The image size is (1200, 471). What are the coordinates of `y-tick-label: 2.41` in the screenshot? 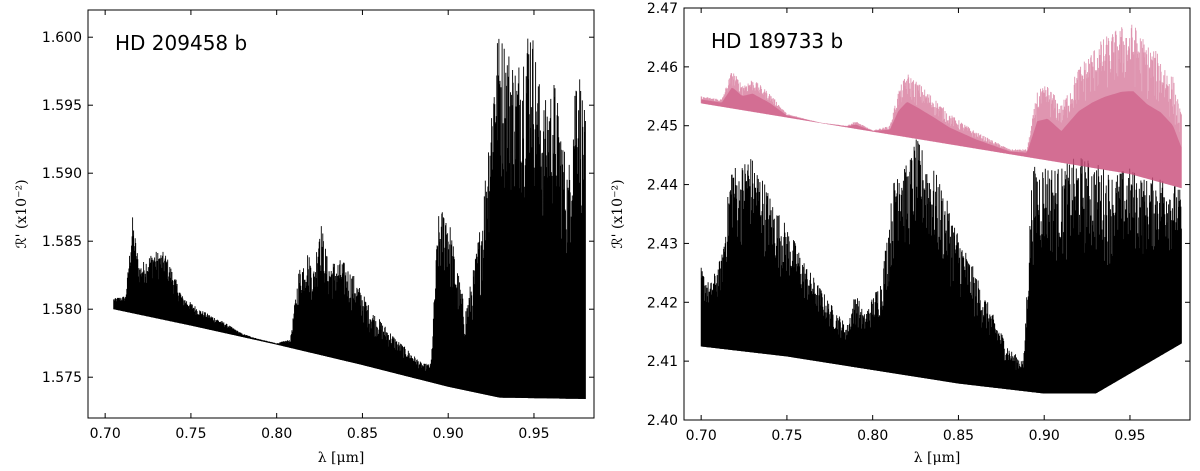 It's located at (662, 362).